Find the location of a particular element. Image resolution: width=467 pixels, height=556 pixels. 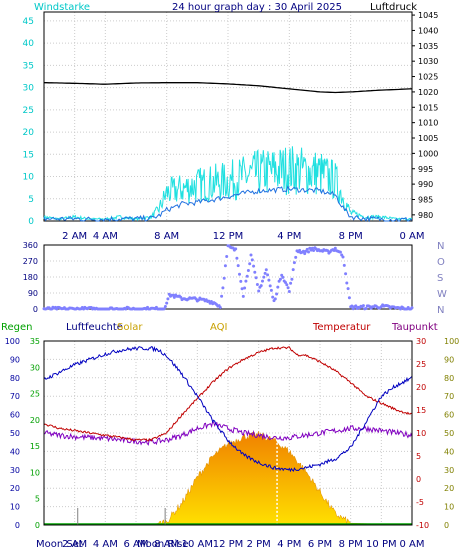

weather-x-tick-label: 0 AM is located at coordinates (411, 544).